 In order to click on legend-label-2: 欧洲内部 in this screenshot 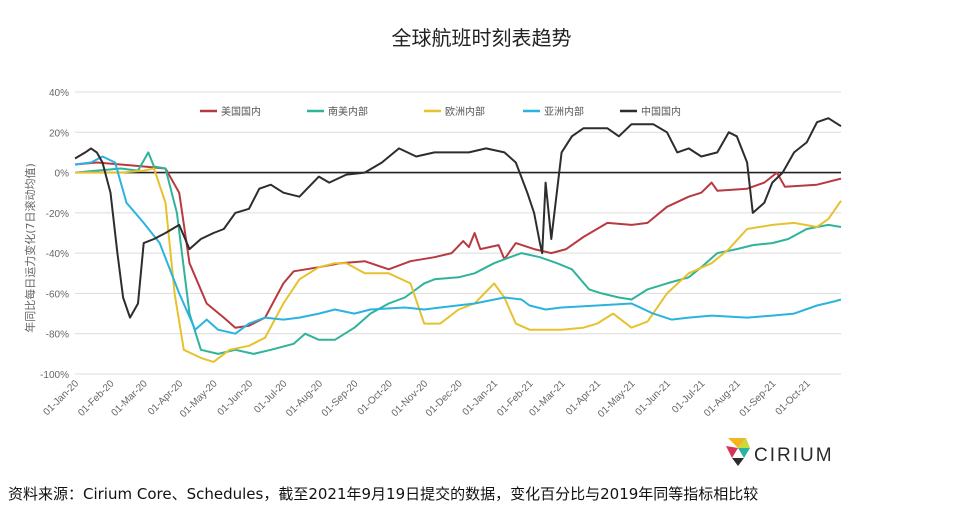, I will do `click(465, 111)`.